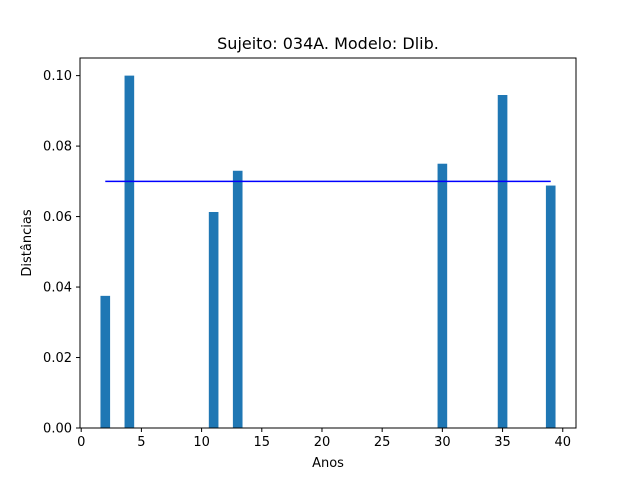 The width and height of the screenshot is (640, 480). Describe the element at coordinates (57, 217) in the screenshot. I see `y-tick-label-3: 0.06` at that location.